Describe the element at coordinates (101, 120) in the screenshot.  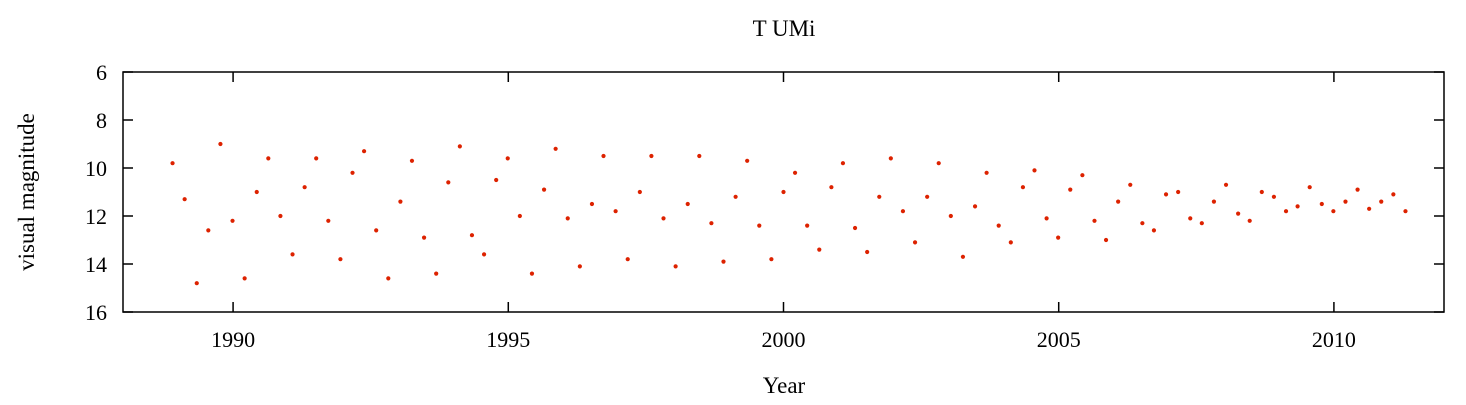
I see `y-tick-label: 8` at that location.